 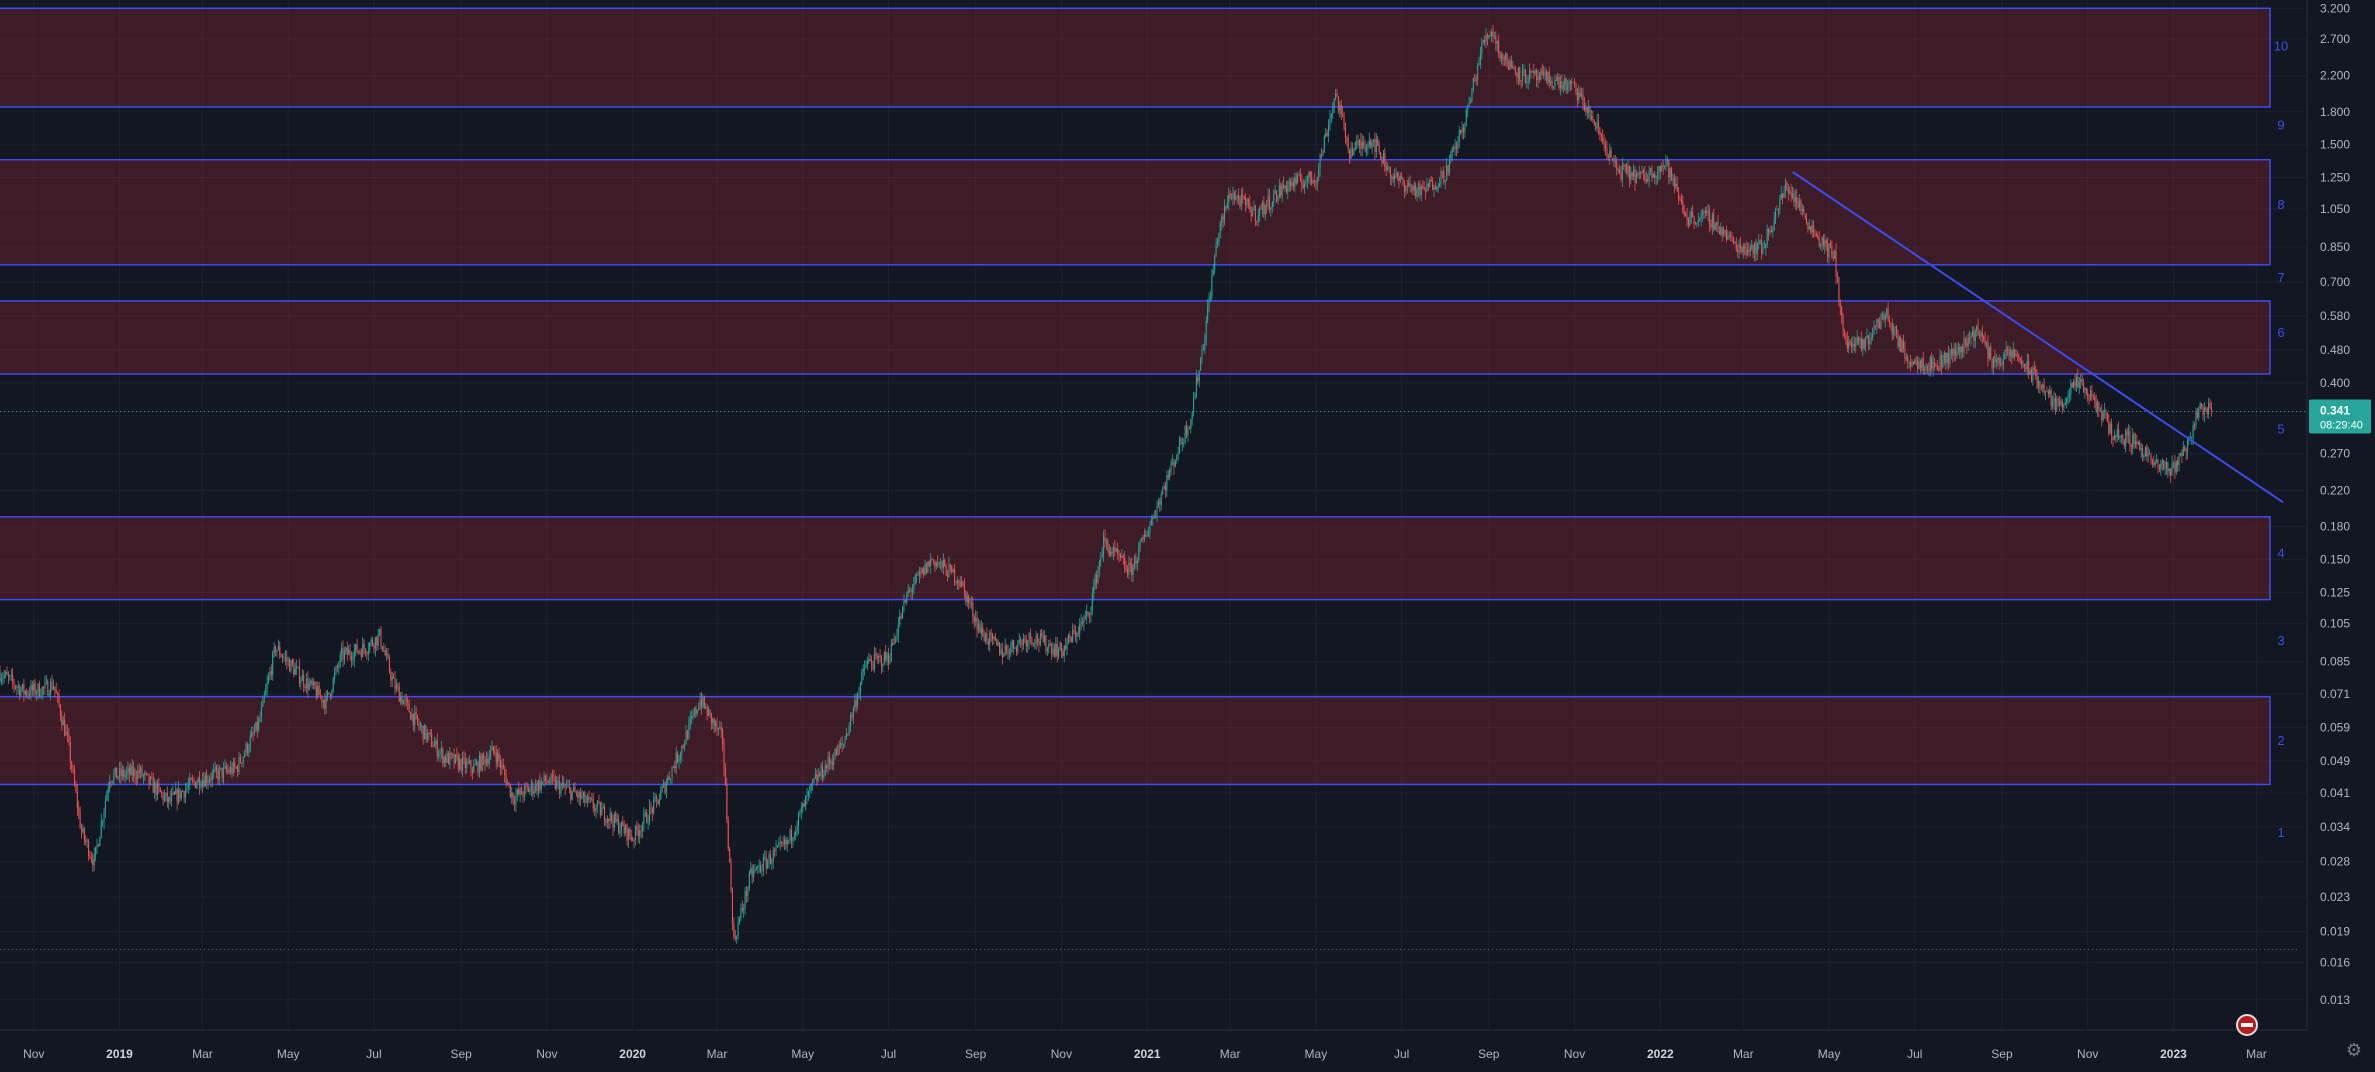 What do you see at coordinates (2335, 282) in the screenshot?
I see `price-tick-label: 0.700` at bounding box center [2335, 282].